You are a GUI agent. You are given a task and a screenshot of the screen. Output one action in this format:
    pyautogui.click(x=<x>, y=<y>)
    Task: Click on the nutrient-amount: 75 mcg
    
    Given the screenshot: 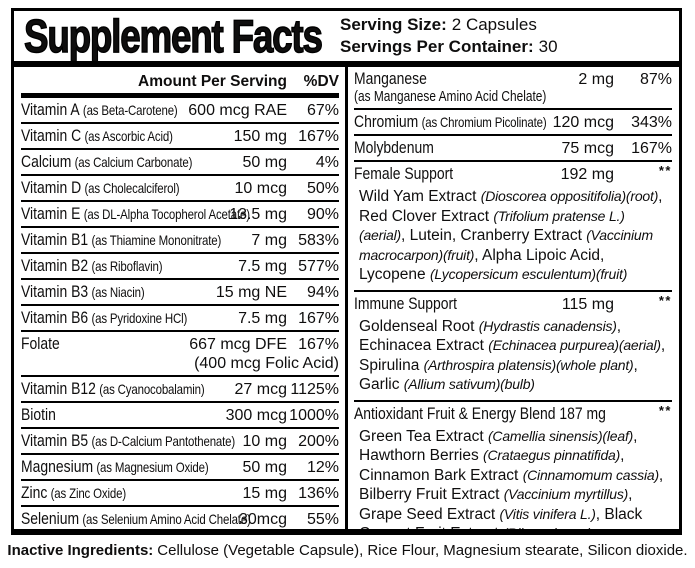 What is the action you would take?
    pyautogui.click(x=587, y=148)
    